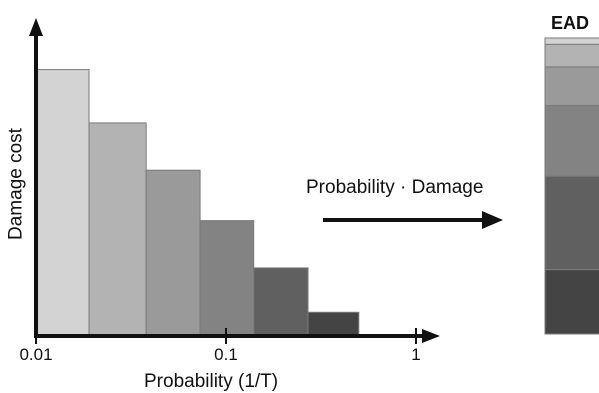  Describe the element at coordinates (36, 27) in the screenshot. I see `y-axis-arrowhead` at that location.